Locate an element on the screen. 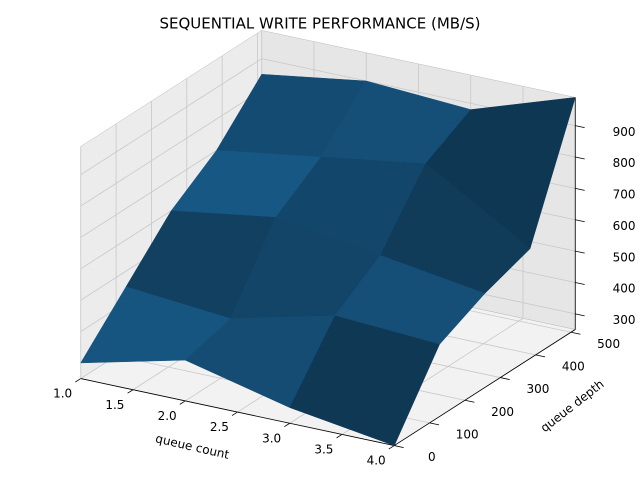 The width and height of the screenshot is (640, 480). surface-patch is located at coordinates (364, 380).